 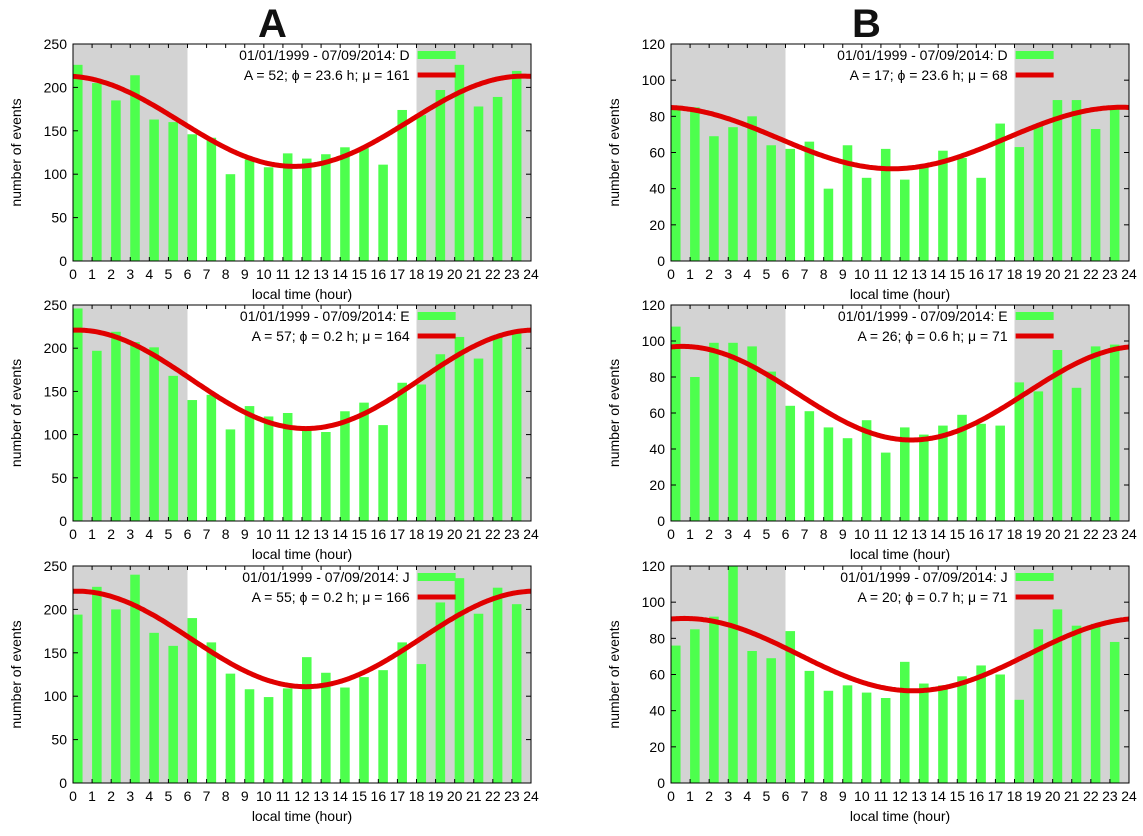 I want to click on fit-curve, so click(x=302, y=121).